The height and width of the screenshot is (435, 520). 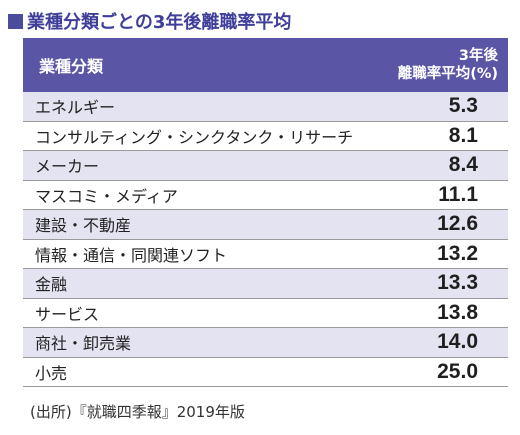 What do you see at coordinates (265, 313) in the screenshot?
I see `table-row: サービス 13.8` at bounding box center [265, 313].